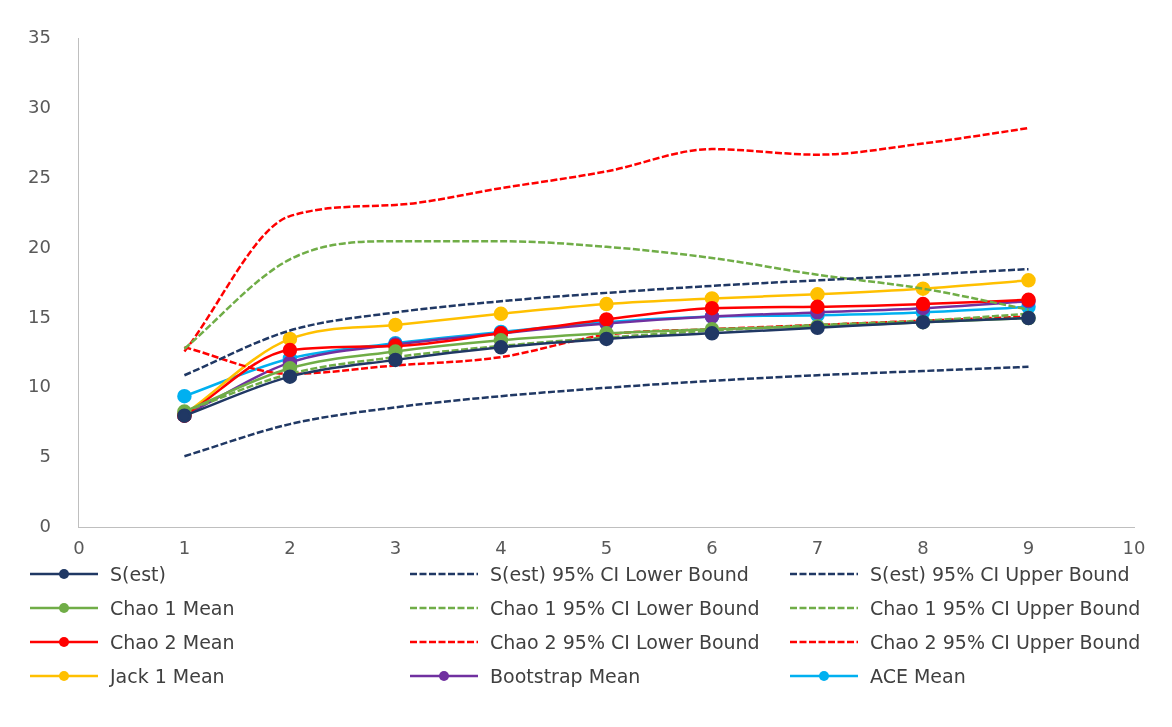 The image size is (1172, 727). What do you see at coordinates (918, 676) in the screenshot?
I see `legend-label: ACE Mean` at bounding box center [918, 676].